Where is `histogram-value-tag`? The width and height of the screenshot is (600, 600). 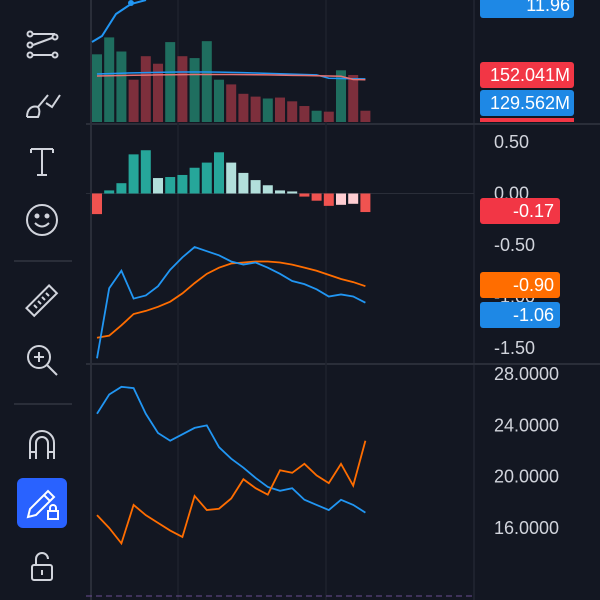
histogram-value-tag is located at coordinates (520, 211).